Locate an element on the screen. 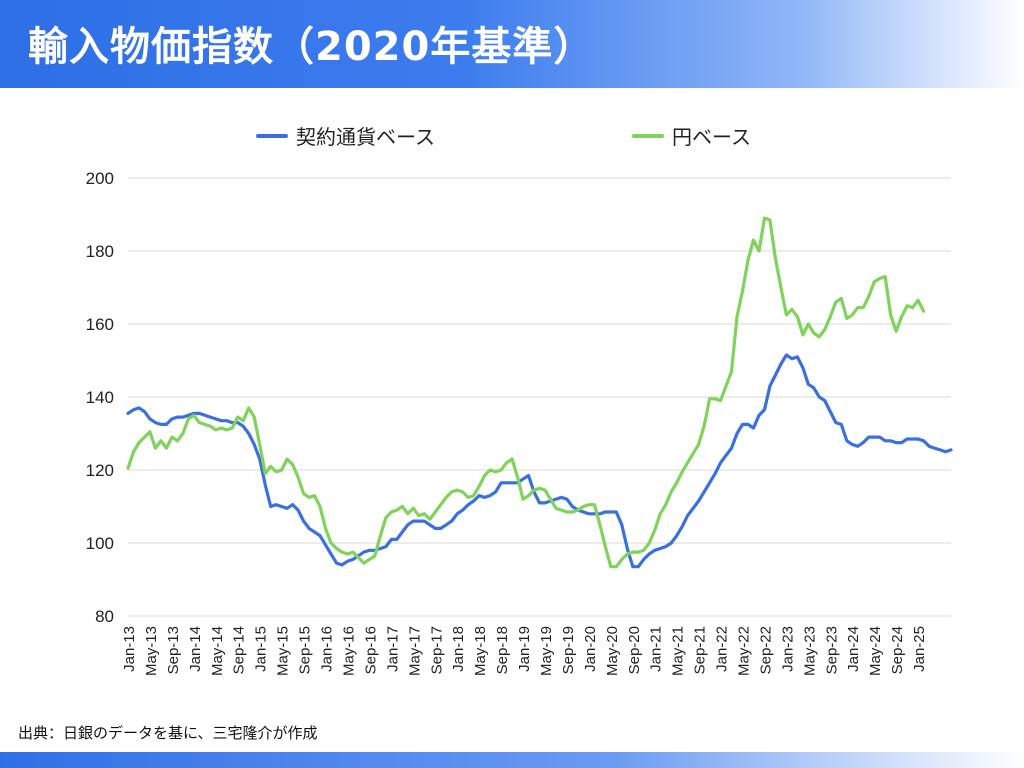 Image resolution: width=1024 pixels, height=768 pixels. page-title: 輸入物価指数（2020年基準） is located at coordinates (311, 47).